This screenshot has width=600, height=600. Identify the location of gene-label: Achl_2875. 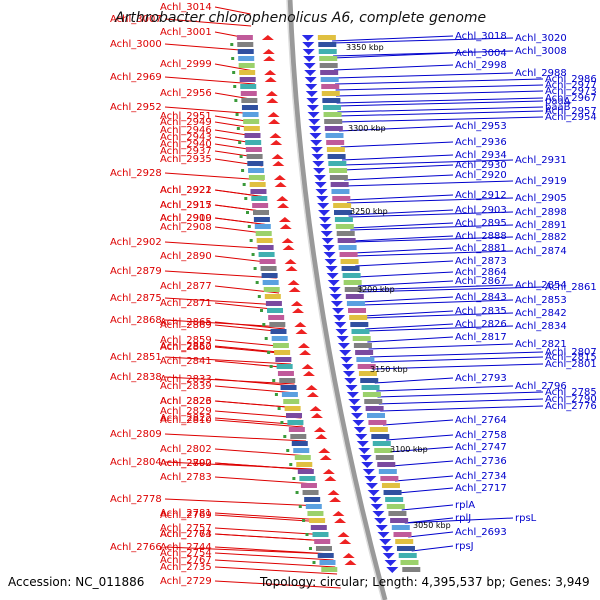
(136, 298).